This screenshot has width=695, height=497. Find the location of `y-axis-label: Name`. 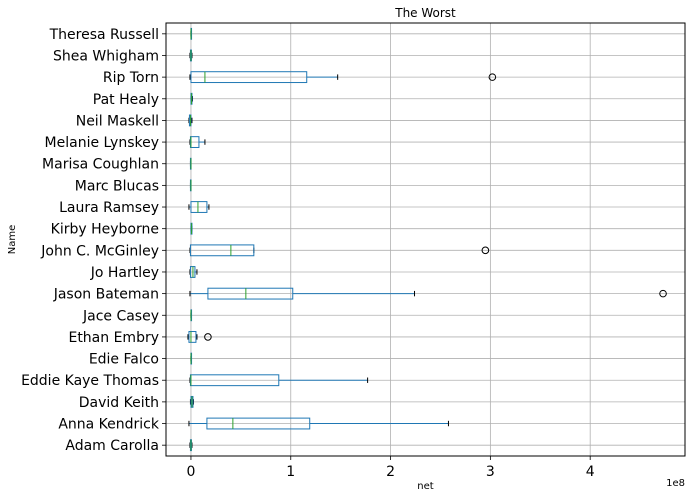

y-axis-label: Name is located at coordinates (12, 240).